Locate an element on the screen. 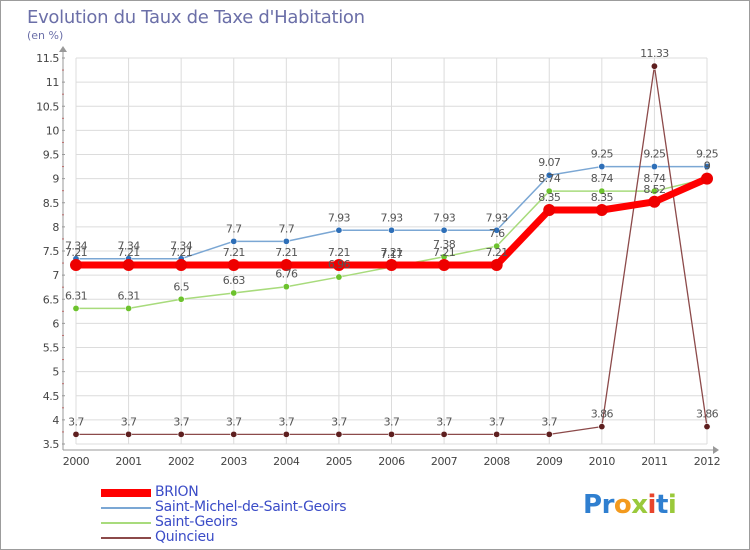  y-tick-label: 10.5 is located at coordinates (47, 106).